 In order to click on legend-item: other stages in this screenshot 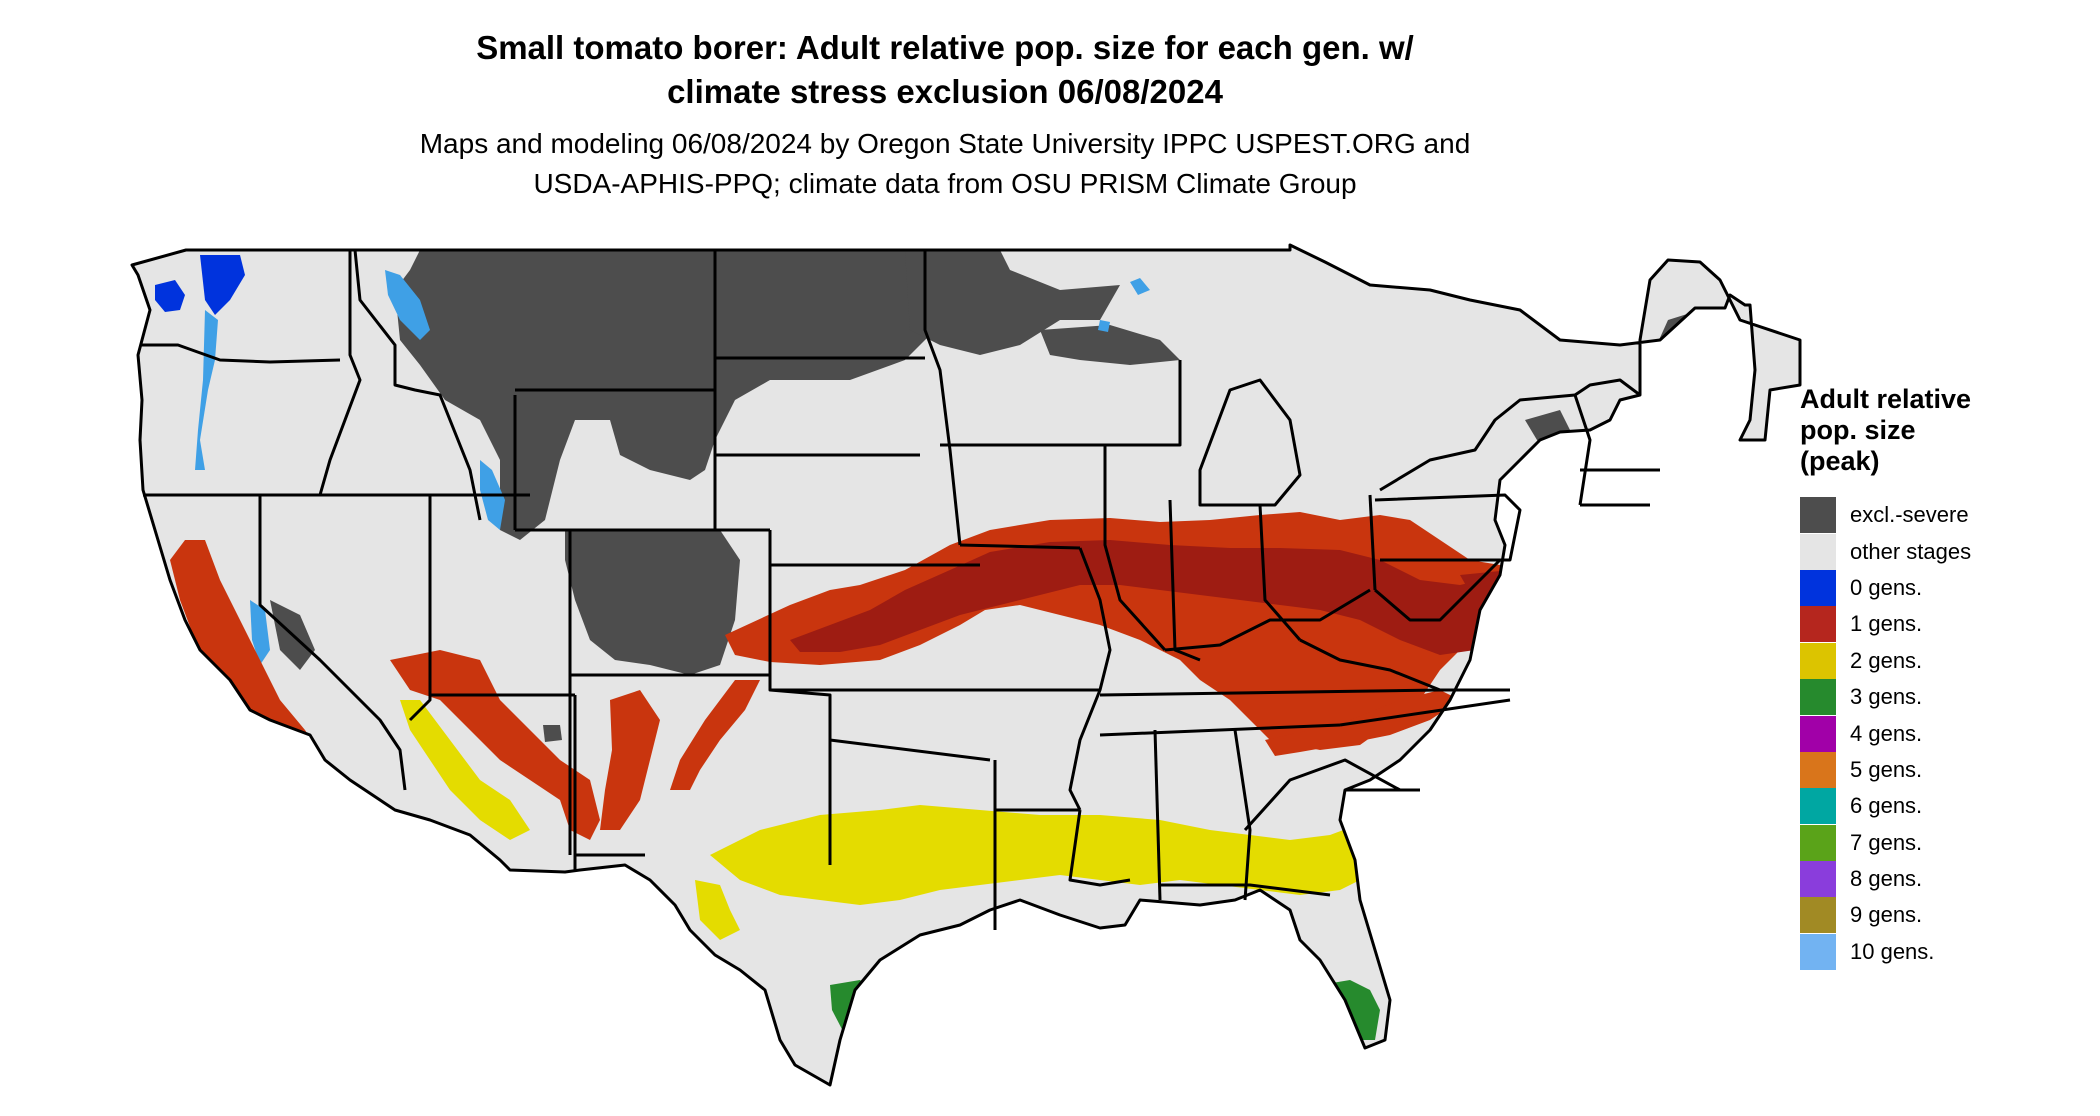, I will do `click(1945, 551)`.